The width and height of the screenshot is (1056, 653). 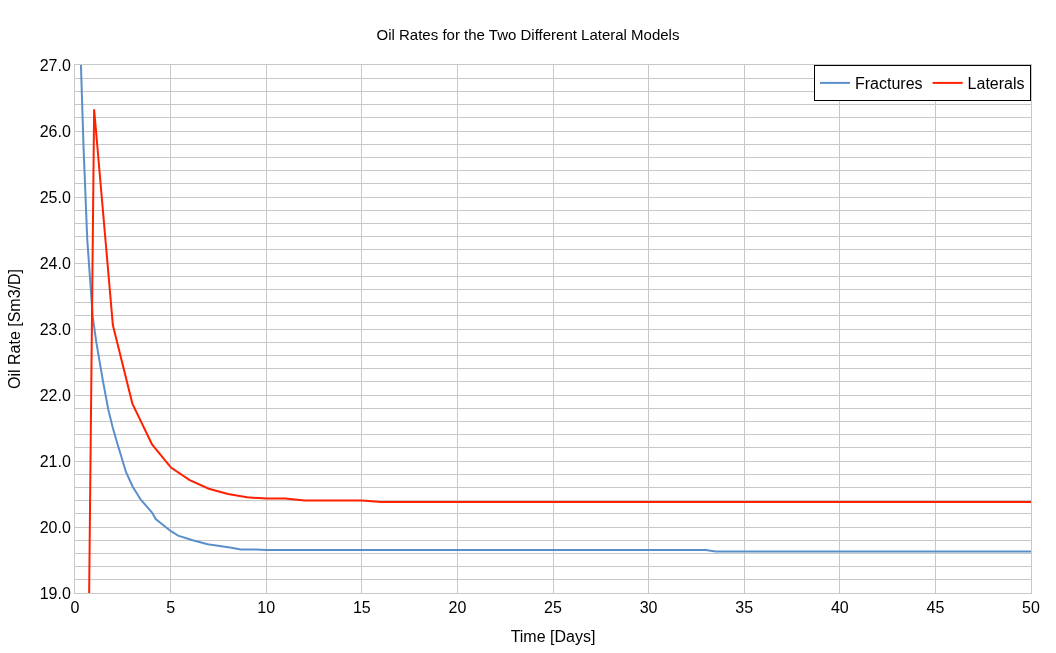 I want to click on y-axis-title: Oil Rate [Sm3/D], so click(x=14, y=329).